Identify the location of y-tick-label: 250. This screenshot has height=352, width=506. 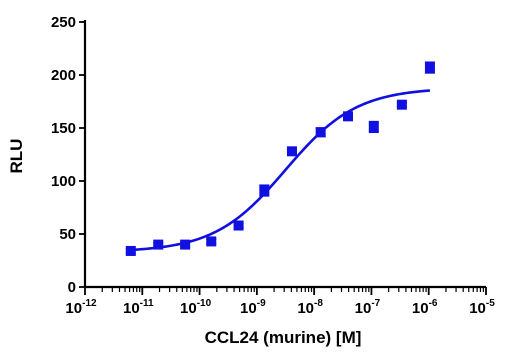
(63, 22).